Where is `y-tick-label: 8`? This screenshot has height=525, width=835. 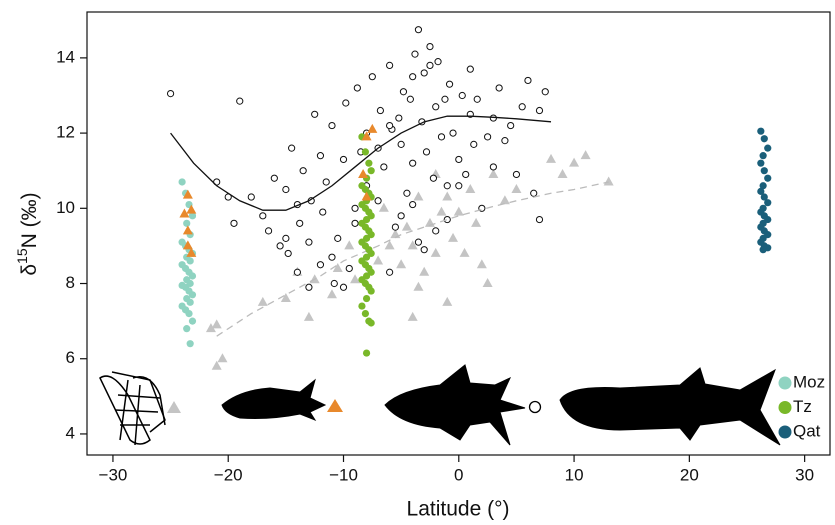 y-tick-label: 8 is located at coordinates (70, 282).